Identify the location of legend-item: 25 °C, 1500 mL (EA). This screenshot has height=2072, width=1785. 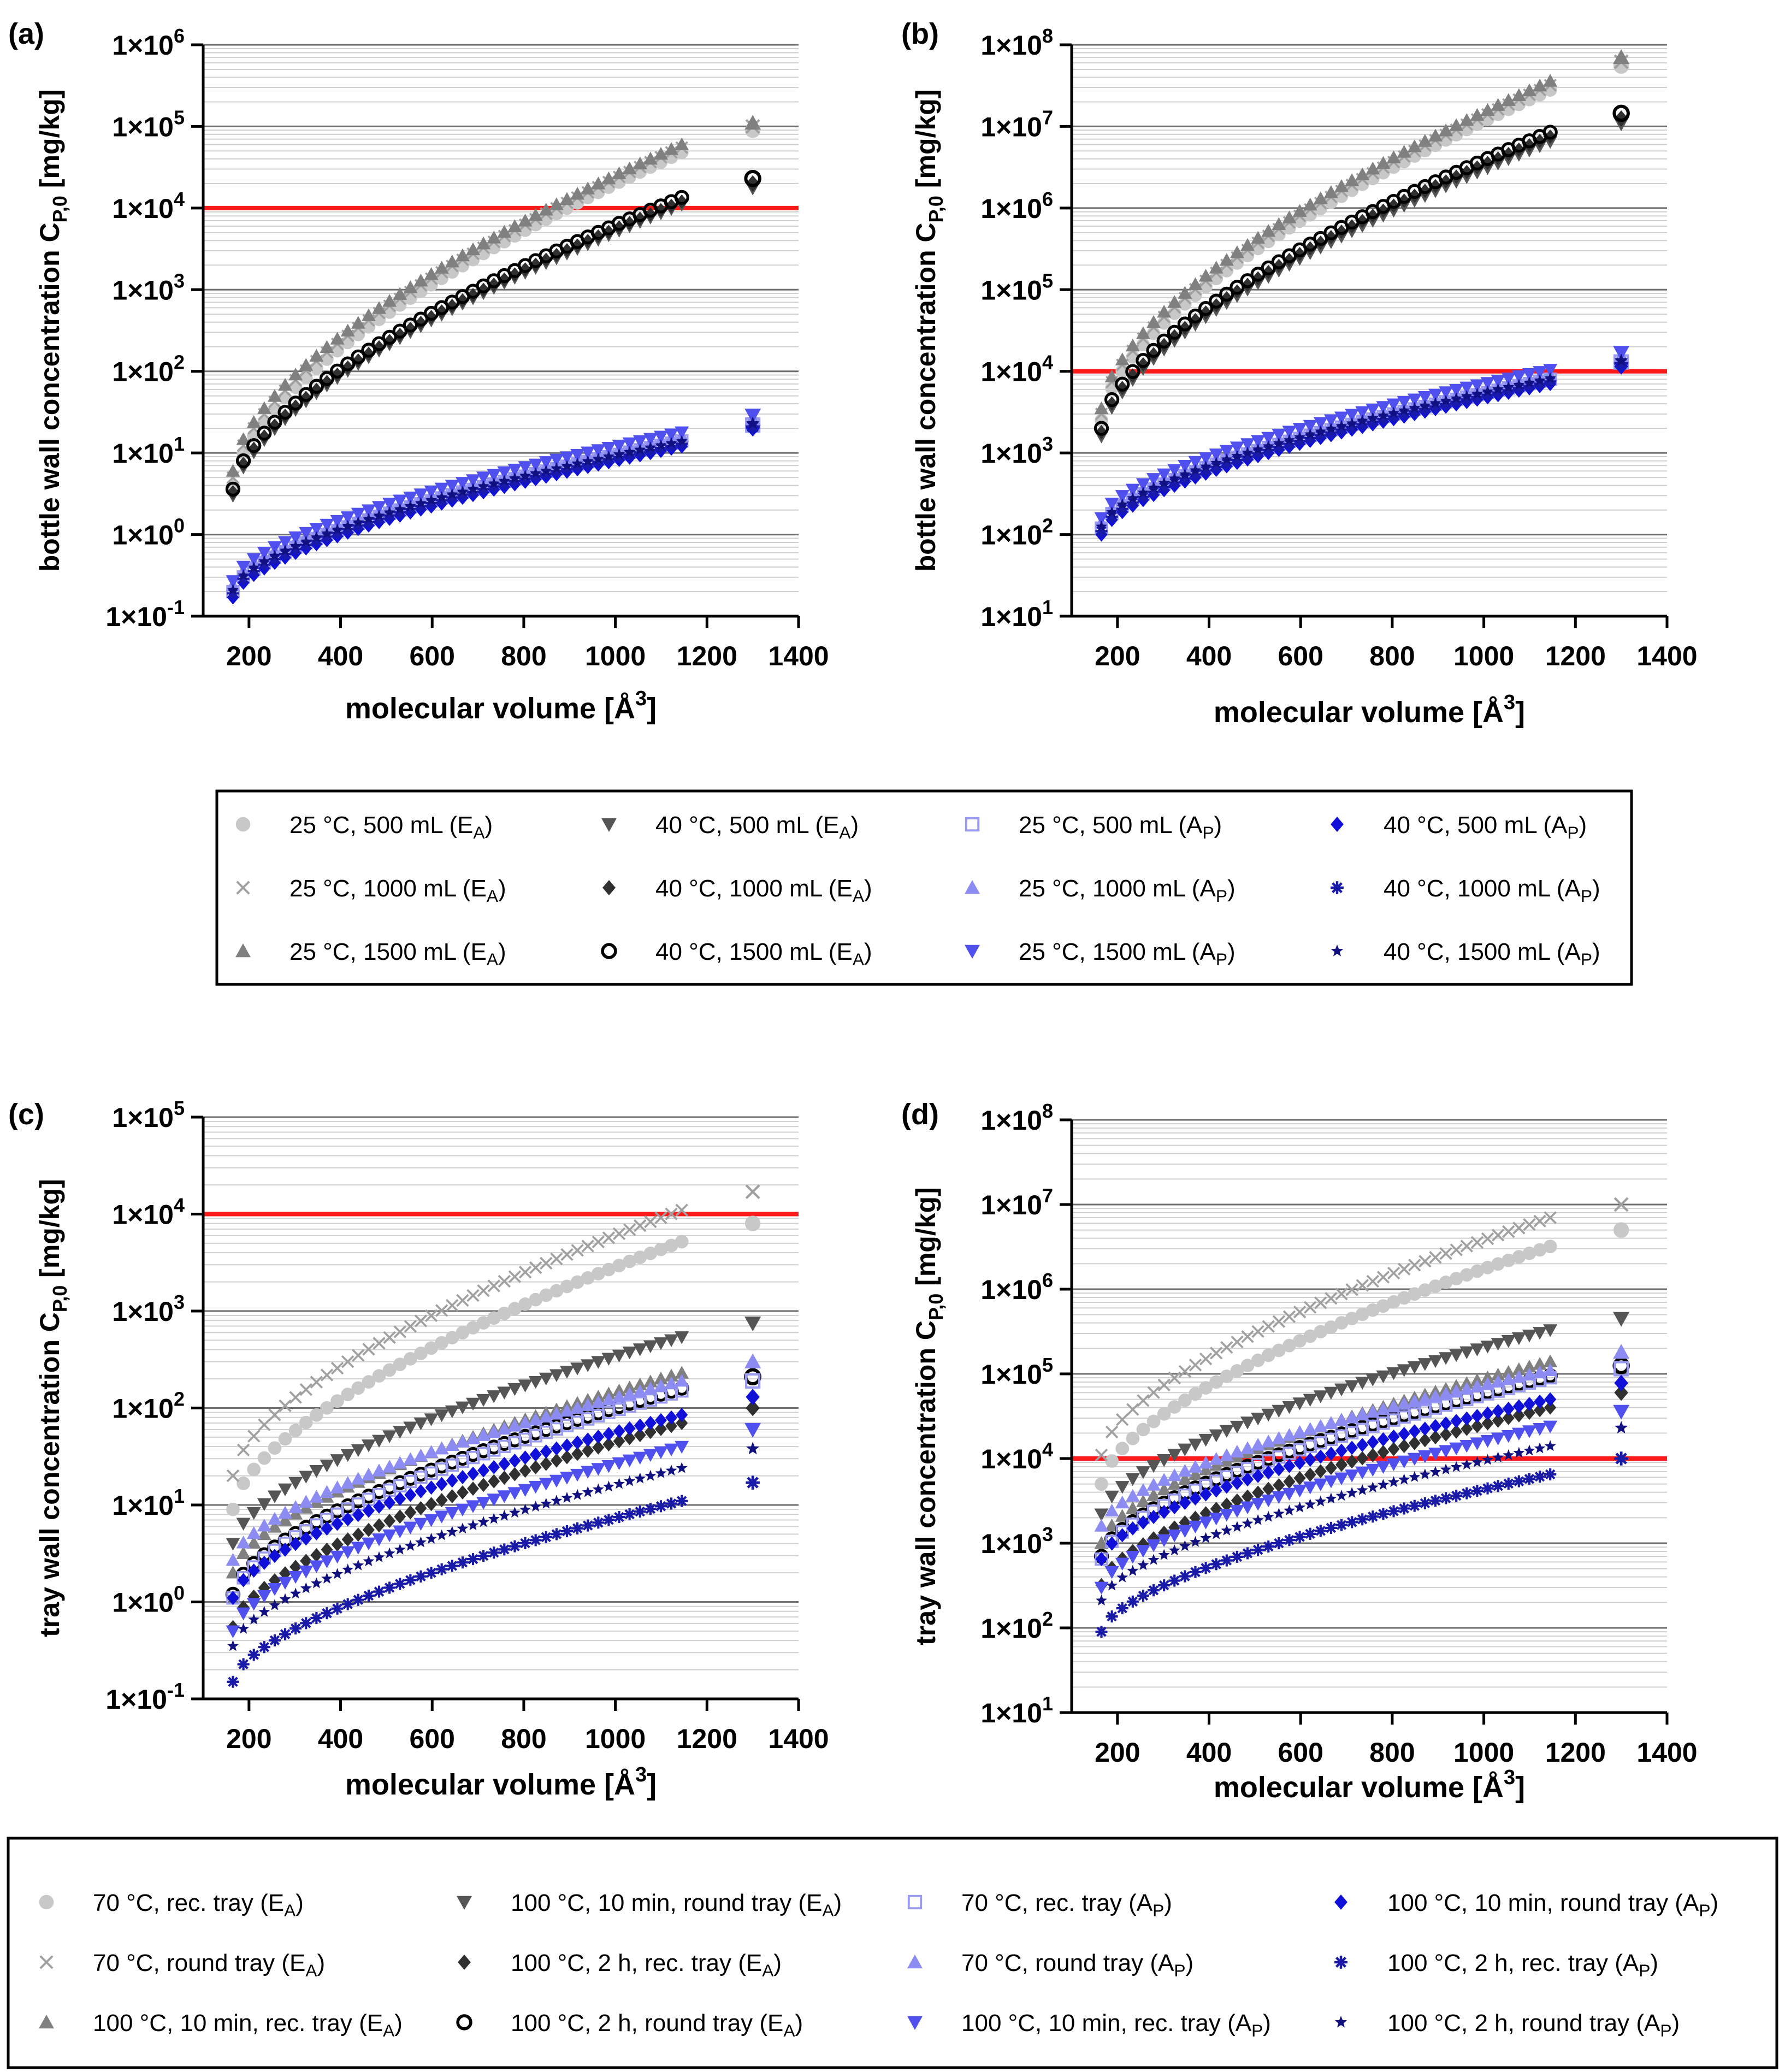
(370, 953).